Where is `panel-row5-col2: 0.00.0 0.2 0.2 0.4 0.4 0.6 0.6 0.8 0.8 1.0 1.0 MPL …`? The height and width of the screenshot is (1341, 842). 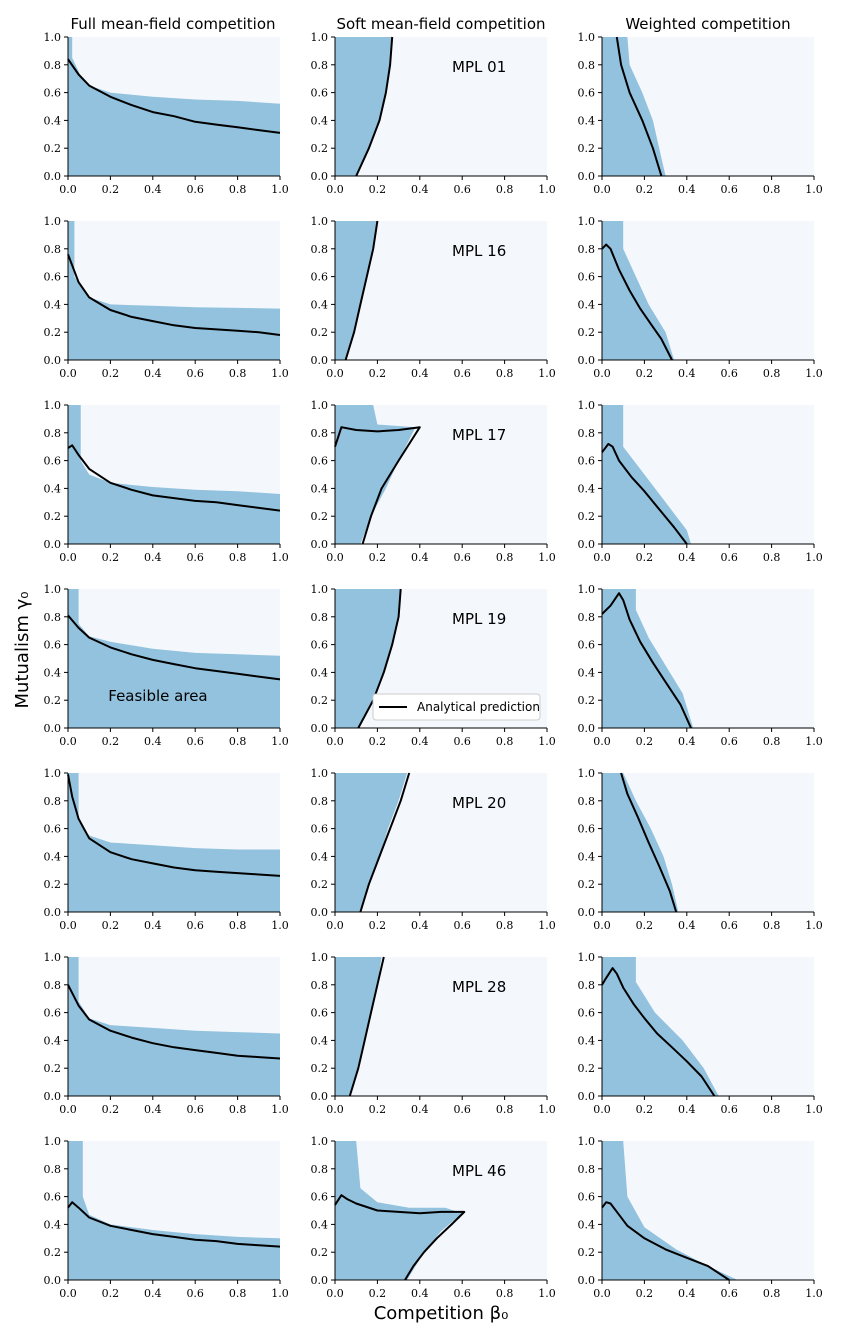
panel-row5-col2: 0.00.0 0.2 0.2 0.4 0.4 0.6 0.6 0.8 0.8 1.0 1.0 MPL … is located at coordinates (433, 849).